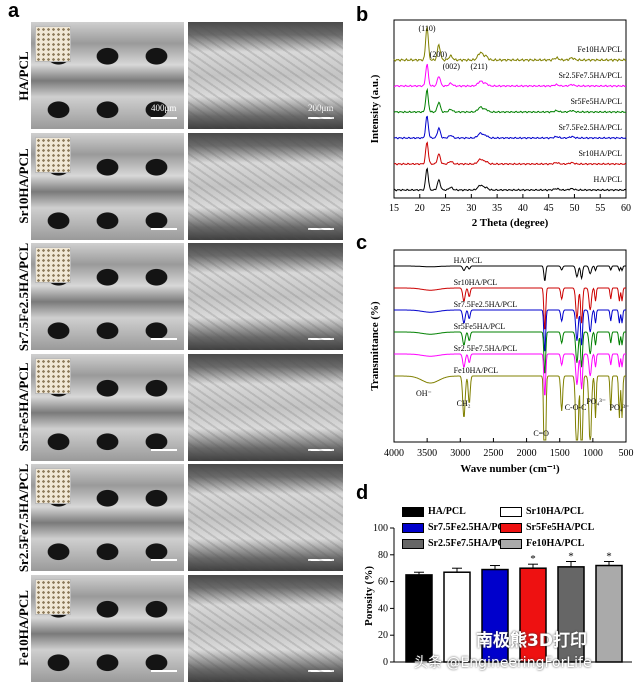 Image resolution: width=640 pixels, height=684 pixels. What do you see at coordinates (456, 527) in the screenshot?
I see `porosity-legend-item: Sr7.5Fe2.5HA/PCL` at bounding box center [456, 527].